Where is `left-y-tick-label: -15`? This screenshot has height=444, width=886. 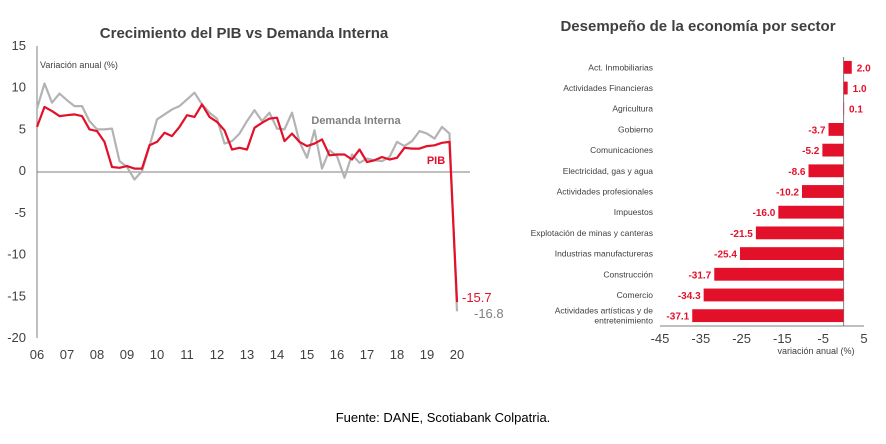 left-y-tick-label: -15 is located at coordinates (16, 295).